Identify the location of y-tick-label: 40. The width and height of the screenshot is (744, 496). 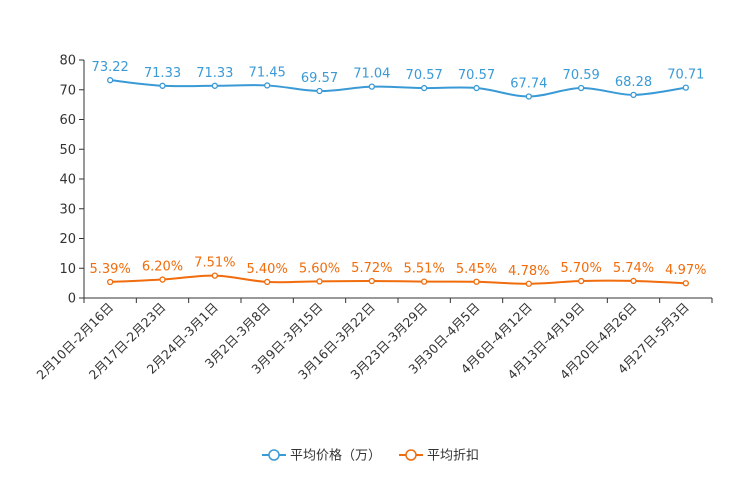
(67, 180).